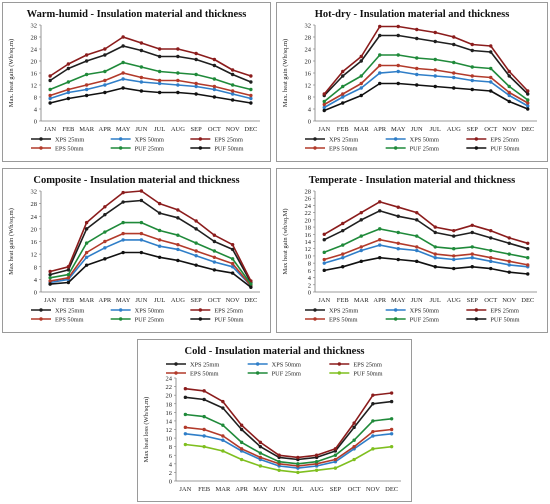 This screenshot has width=550, height=504. What do you see at coordinates (343, 300) in the screenshot?
I see `x-tick-label: FEB` at bounding box center [343, 300].